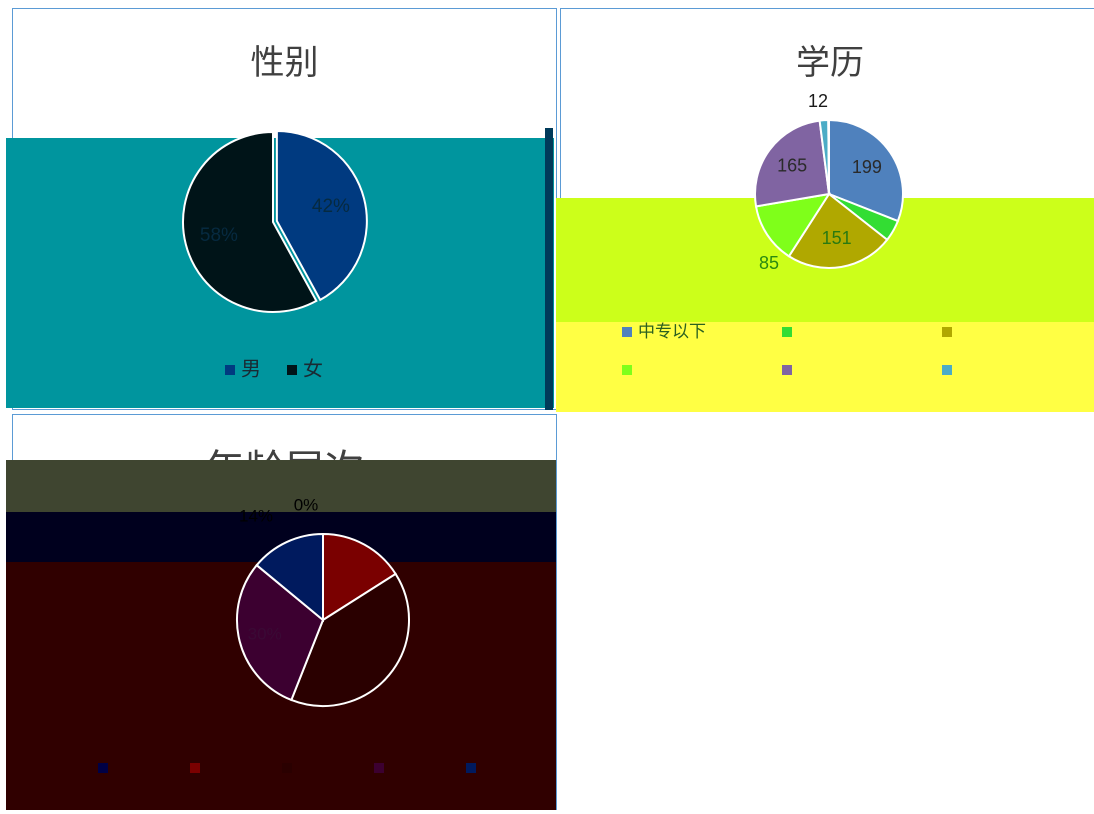 The width and height of the screenshot is (1094, 814). Describe the element at coordinates (313, 369) in the screenshot. I see `pie-0-legend-label-1: 女` at that location.